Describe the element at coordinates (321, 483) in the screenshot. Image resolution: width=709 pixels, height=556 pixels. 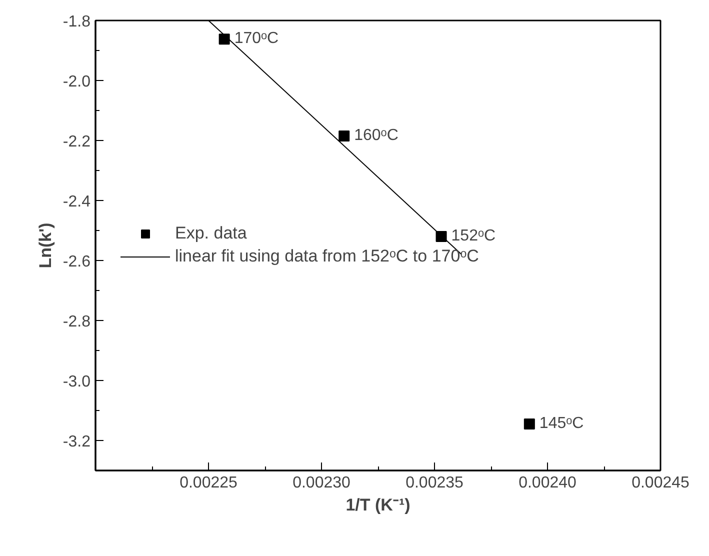
I see `x-tick-label: 0.00230` at that location.